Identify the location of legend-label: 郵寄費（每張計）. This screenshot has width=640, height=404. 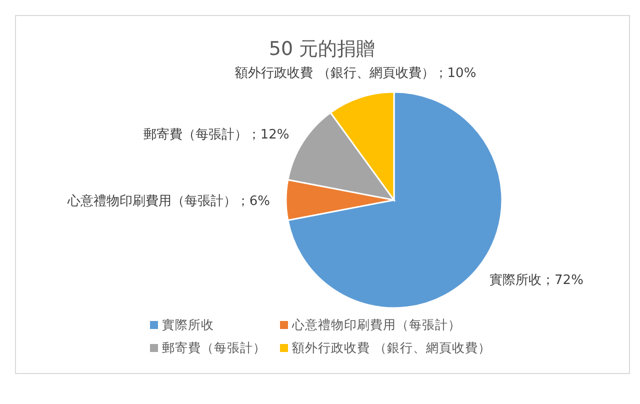
(214, 347).